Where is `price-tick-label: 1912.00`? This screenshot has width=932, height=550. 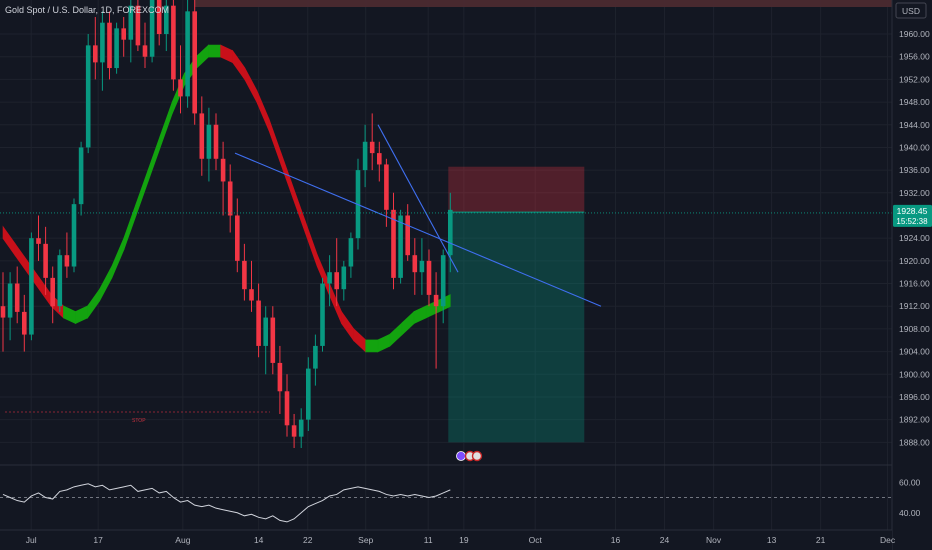 price-tick-label: 1912.00 is located at coordinates (914, 306).